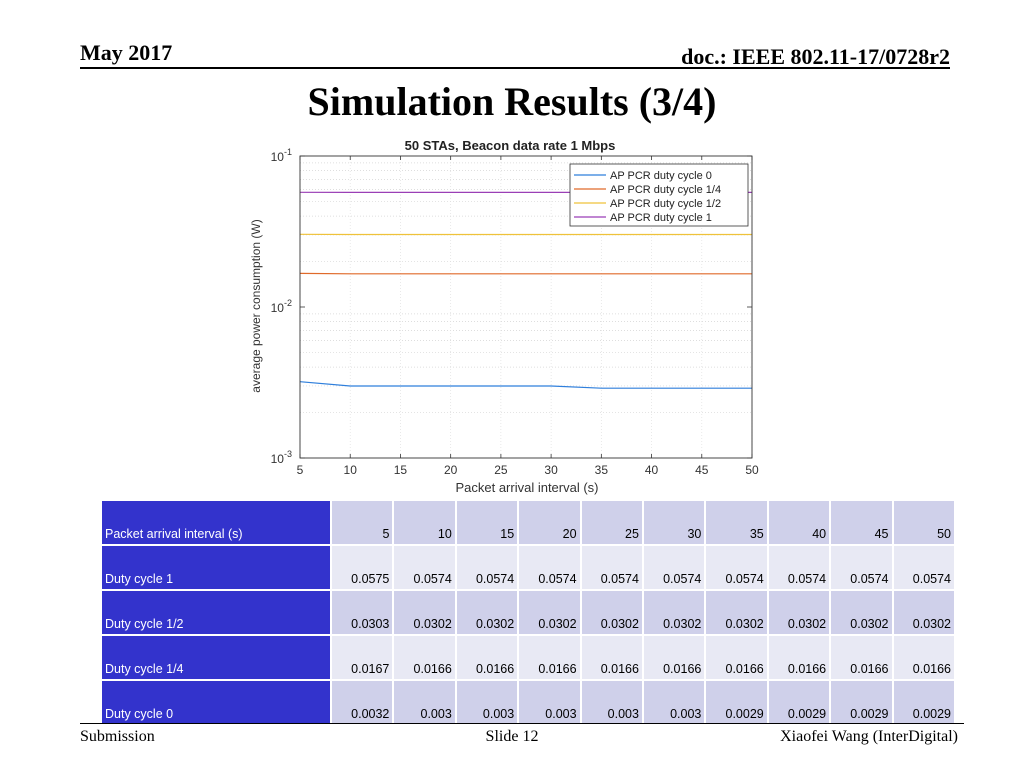 This screenshot has height=768, width=1024. What do you see at coordinates (362, 612) in the screenshot?
I see `table-cell: 0.0303` at bounding box center [362, 612].